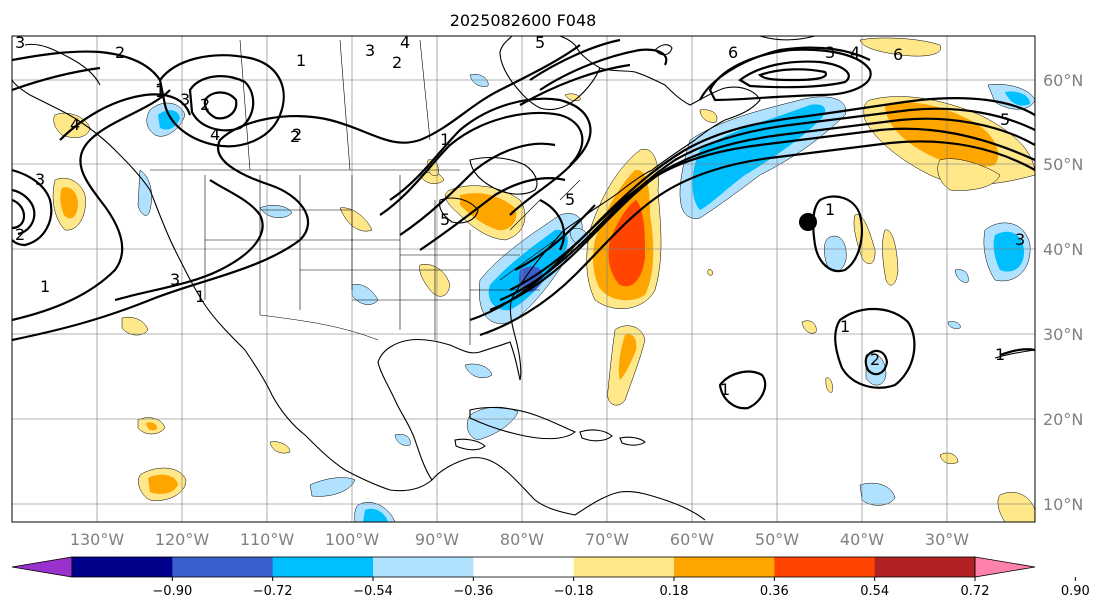 The height and width of the screenshot is (615, 1105). I want to click on lon-label: 50°W, so click(777, 539).